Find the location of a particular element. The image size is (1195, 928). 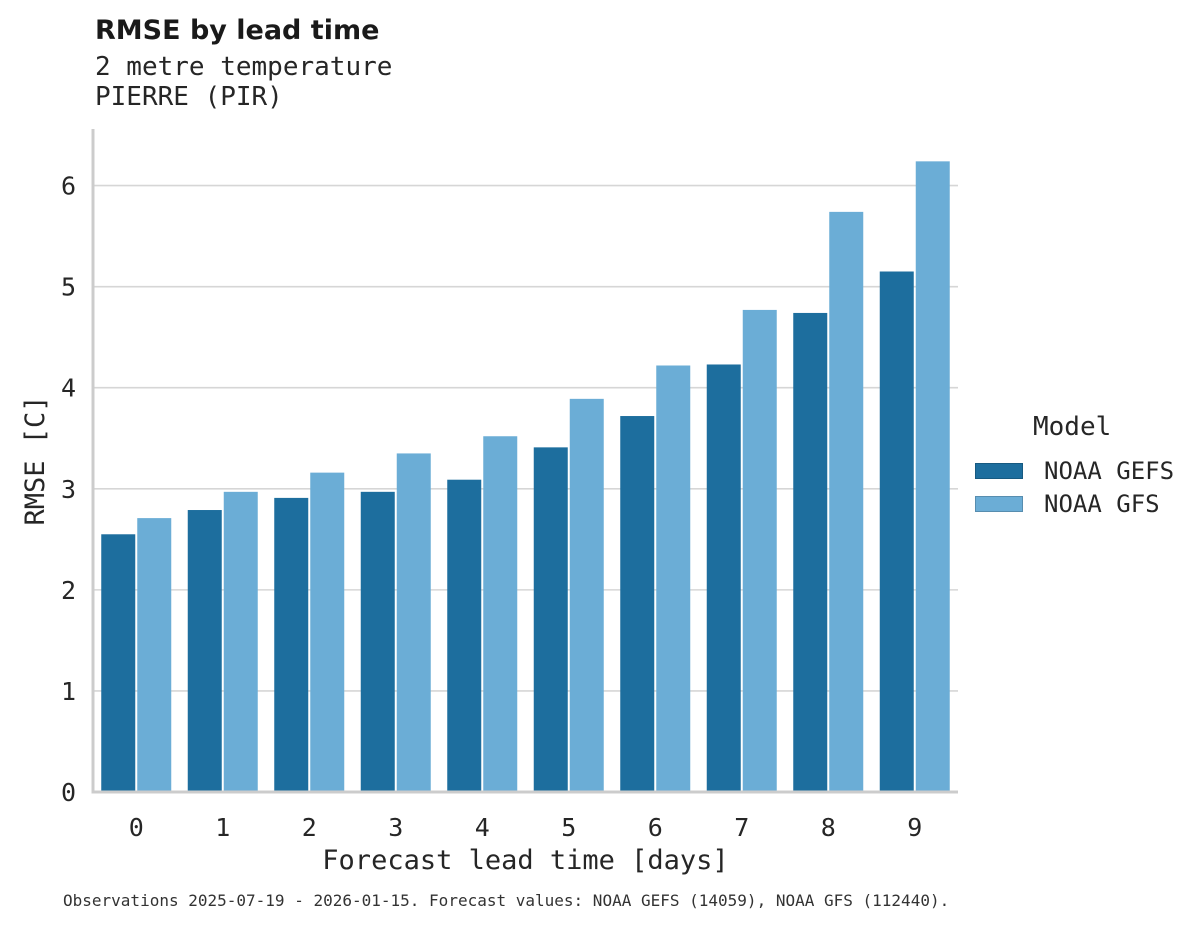

y-tick-label-6: 6 is located at coordinates (68, 186).